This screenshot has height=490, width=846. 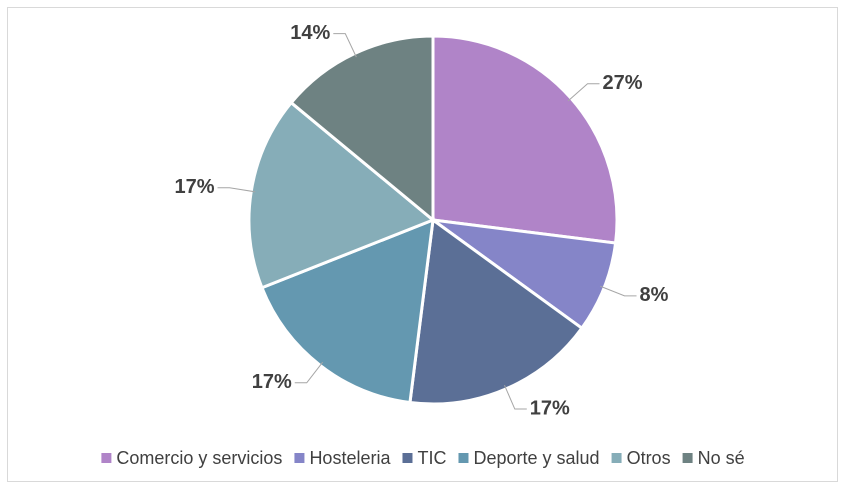 What do you see at coordinates (310, 33) in the screenshot?
I see `data-label: 14%` at bounding box center [310, 33].